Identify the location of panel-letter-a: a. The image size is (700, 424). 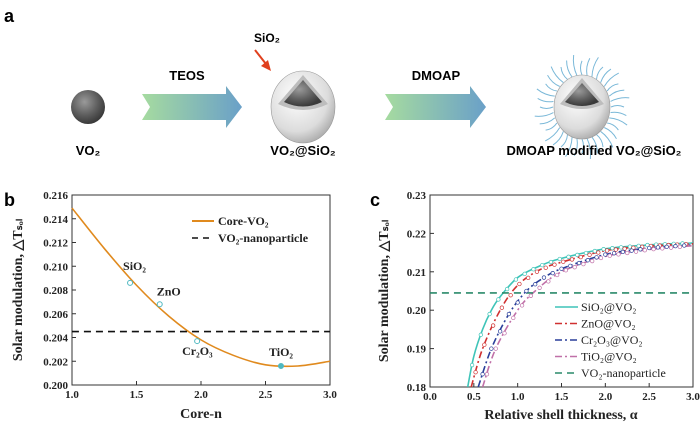
(9, 16).